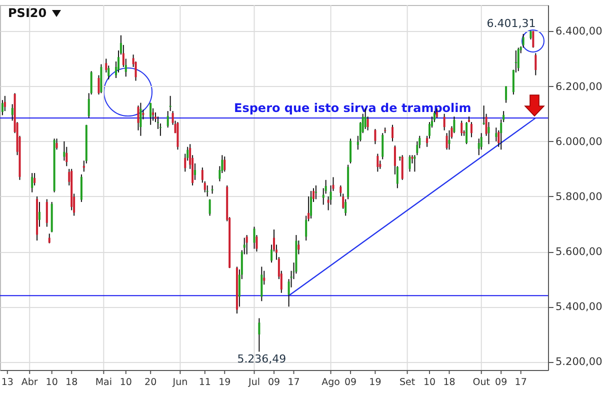 The image size is (609, 411). I want to click on y-tick-label: 5.600,00, so click(579, 252).